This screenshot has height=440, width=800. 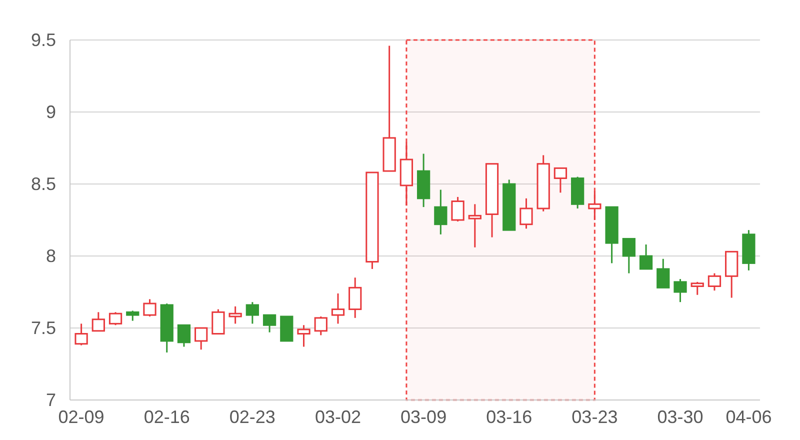 I want to click on x-tick-label: 04-06, so click(x=749, y=416).